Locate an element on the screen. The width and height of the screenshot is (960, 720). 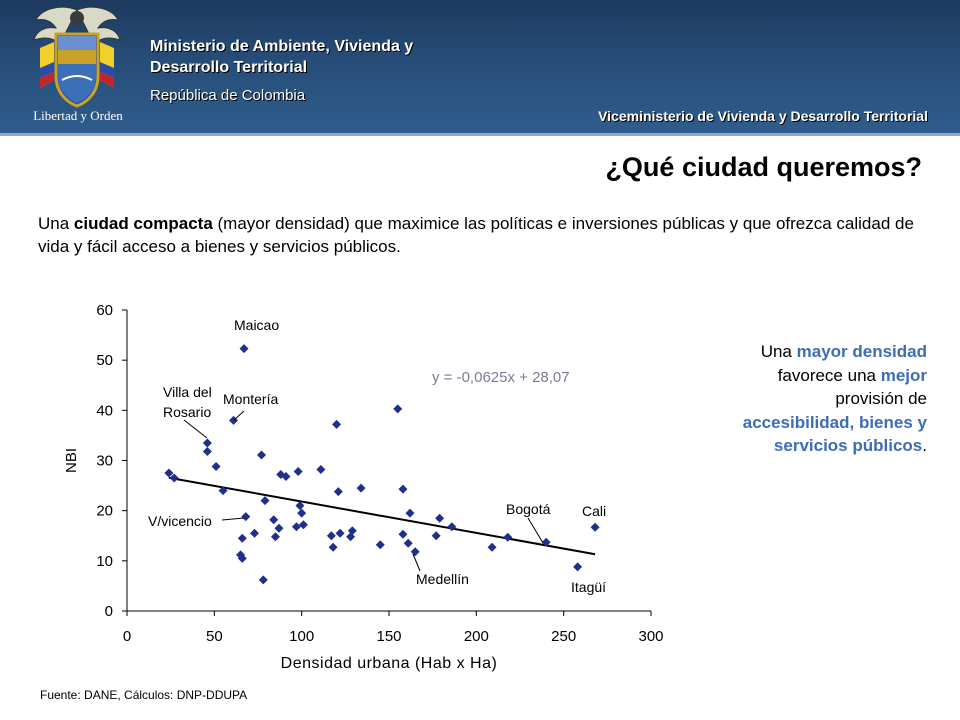
x-tick-label: 300 is located at coordinates (650, 636).